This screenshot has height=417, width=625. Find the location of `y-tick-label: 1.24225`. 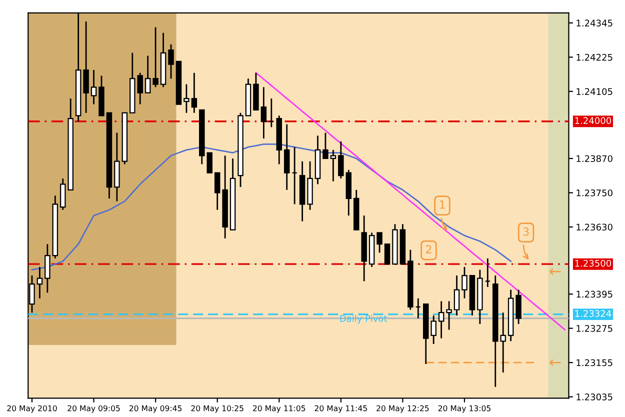

y-tick-label: 1.24225 is located at coordinates (594, 57).